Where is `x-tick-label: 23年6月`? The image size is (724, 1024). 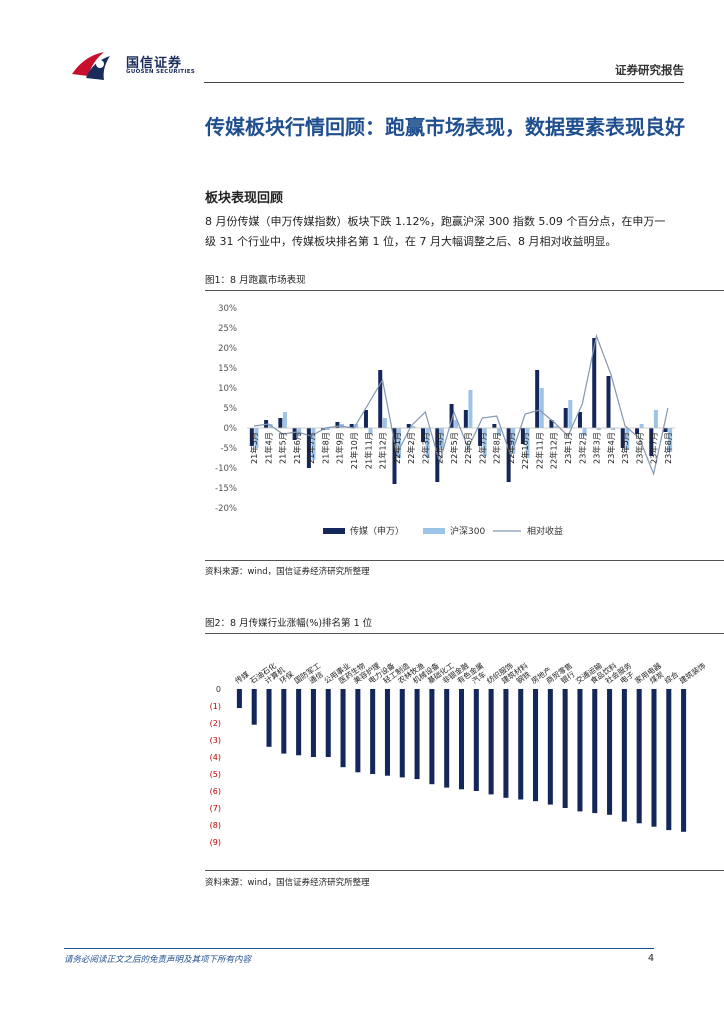 x-tick-label: 23年6月 is located at coordinates (639, 448).